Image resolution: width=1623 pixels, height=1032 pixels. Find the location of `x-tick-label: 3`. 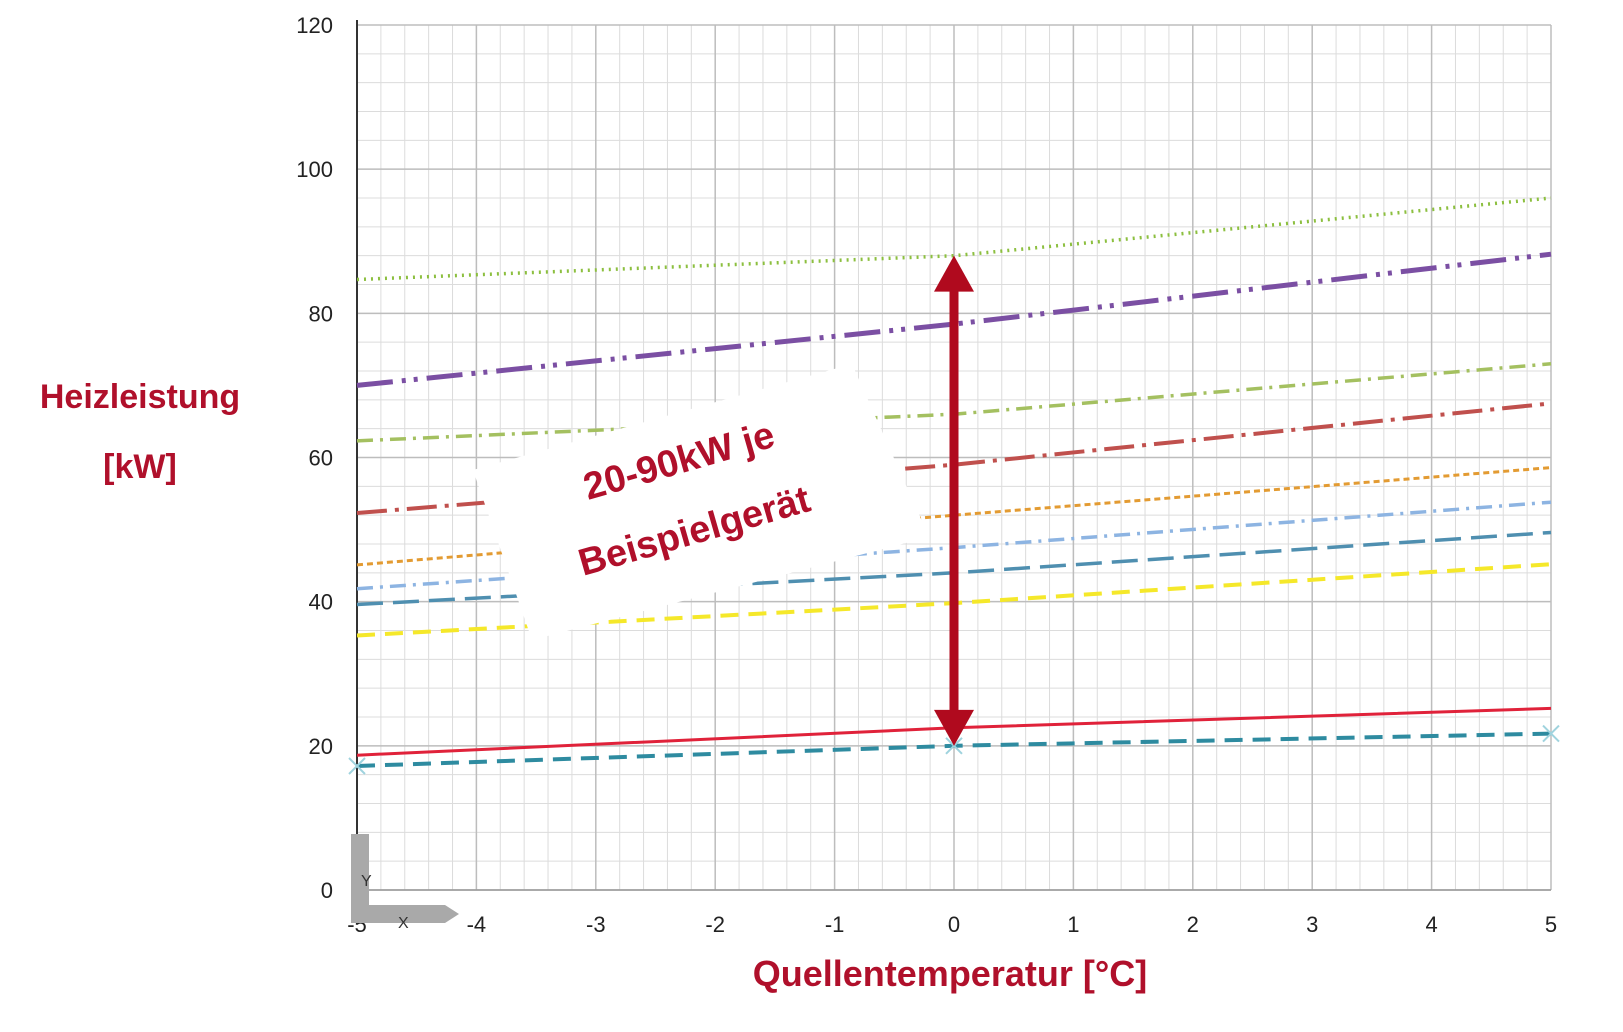

x-tick-label: 3 is located at coordinates (1312, 924).